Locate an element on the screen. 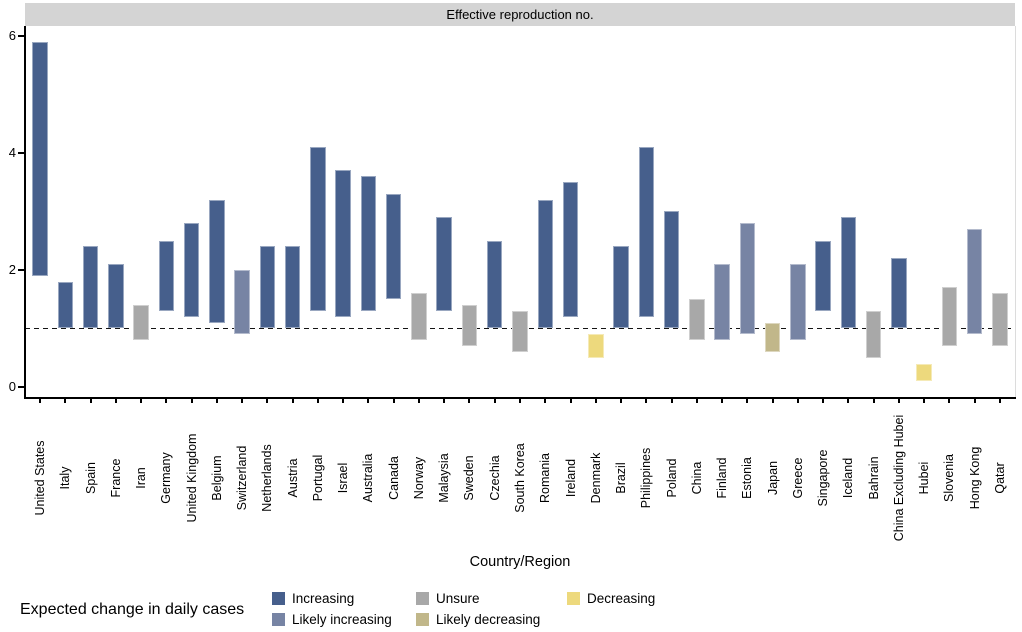  bar-south-korea is located at coordinates (520, 331).